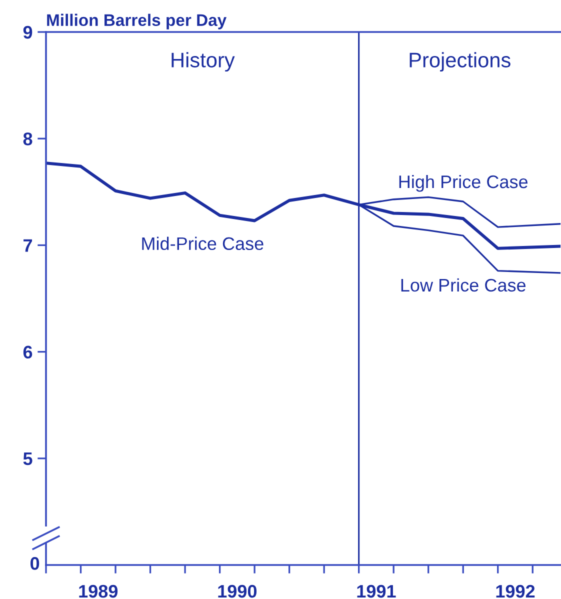 Image resolution: width=561 pixels, height=599 pixels. Describe the element at coordinates (27, 459) in the screenshot. I see `y-tick-label: 5` at that location.